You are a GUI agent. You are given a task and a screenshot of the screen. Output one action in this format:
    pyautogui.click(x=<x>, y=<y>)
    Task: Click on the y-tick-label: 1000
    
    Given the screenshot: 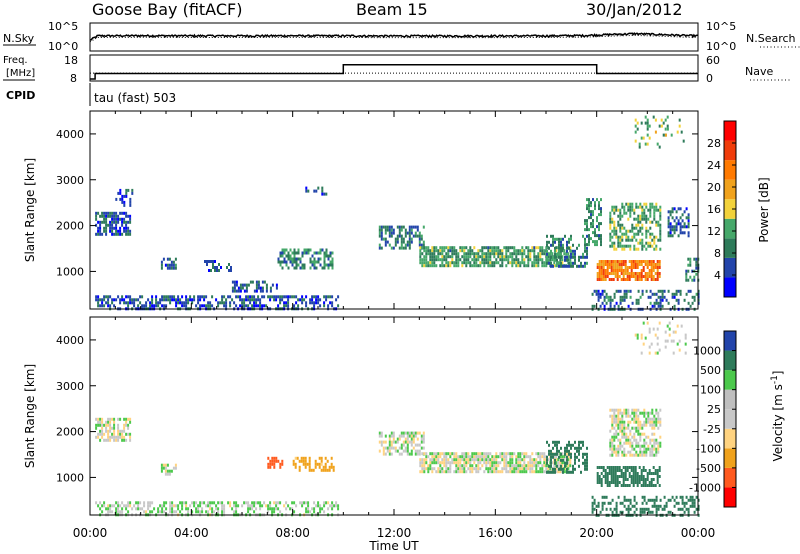 What is the action you would take?
    pyautogui.click(x=70, y=271)
    